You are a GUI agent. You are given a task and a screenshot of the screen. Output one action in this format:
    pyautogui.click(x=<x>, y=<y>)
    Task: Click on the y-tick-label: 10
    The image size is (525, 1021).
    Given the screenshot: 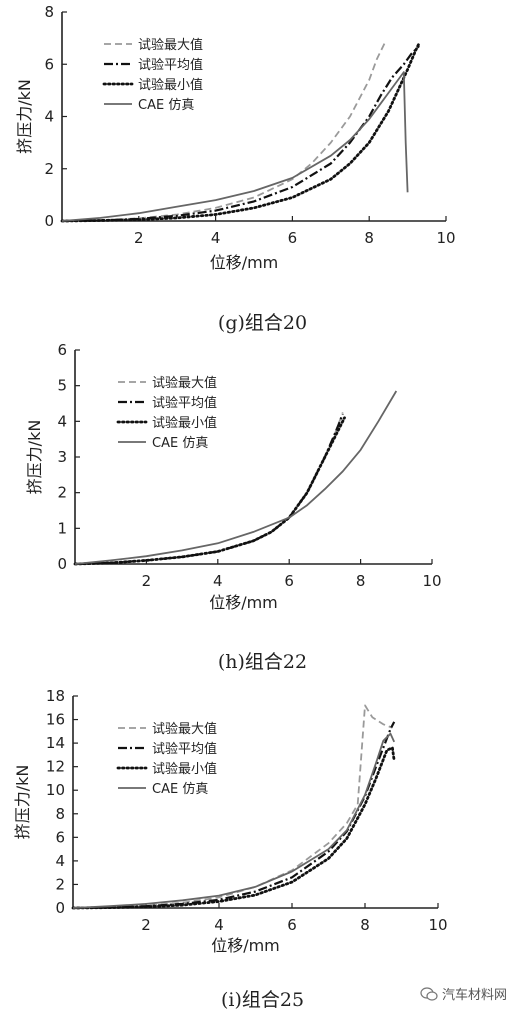 What is the action you would take?
    pyautogui.click(x=55, y=790)
    